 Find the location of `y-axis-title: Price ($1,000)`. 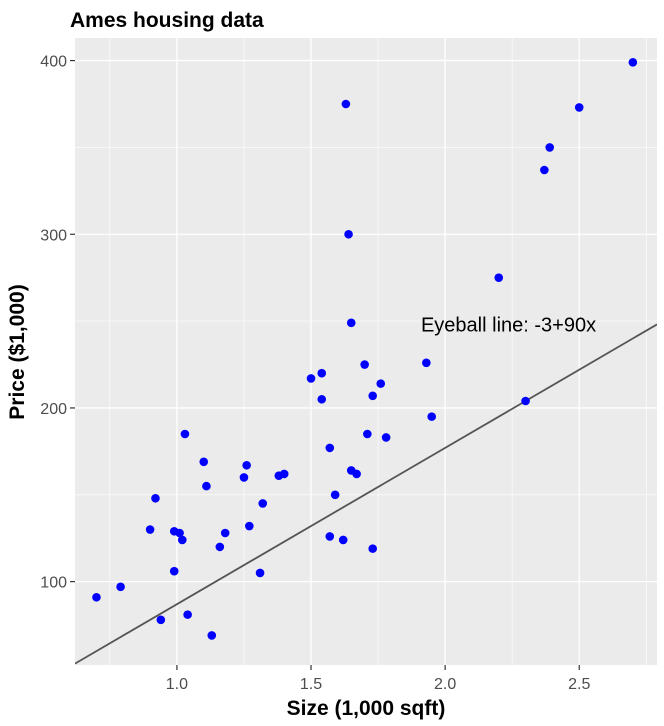

y-axis-title: Price ($1,000) is located at coordinates (17, 351).